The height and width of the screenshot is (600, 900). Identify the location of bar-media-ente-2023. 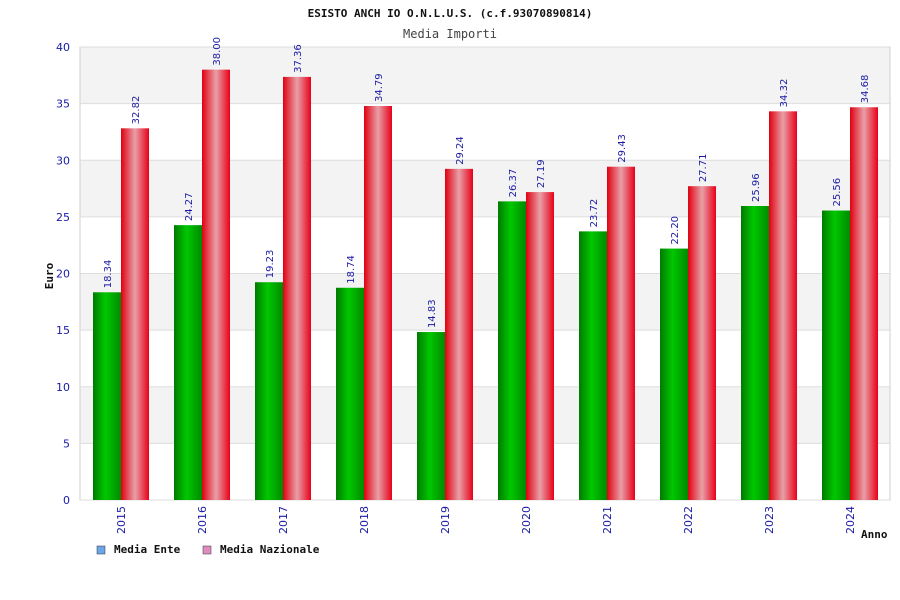
(755, 353).